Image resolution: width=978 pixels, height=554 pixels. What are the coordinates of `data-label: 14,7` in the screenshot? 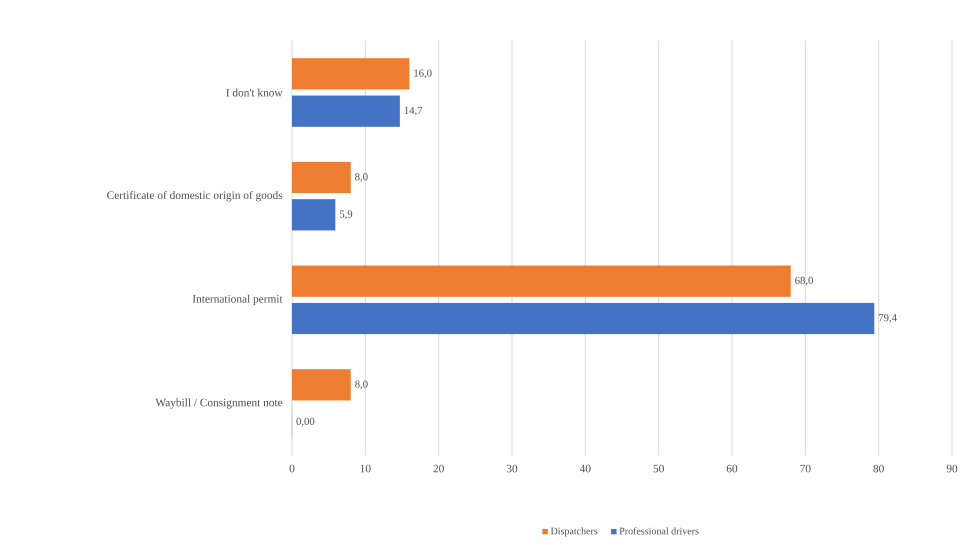 It's located at (413, 111).